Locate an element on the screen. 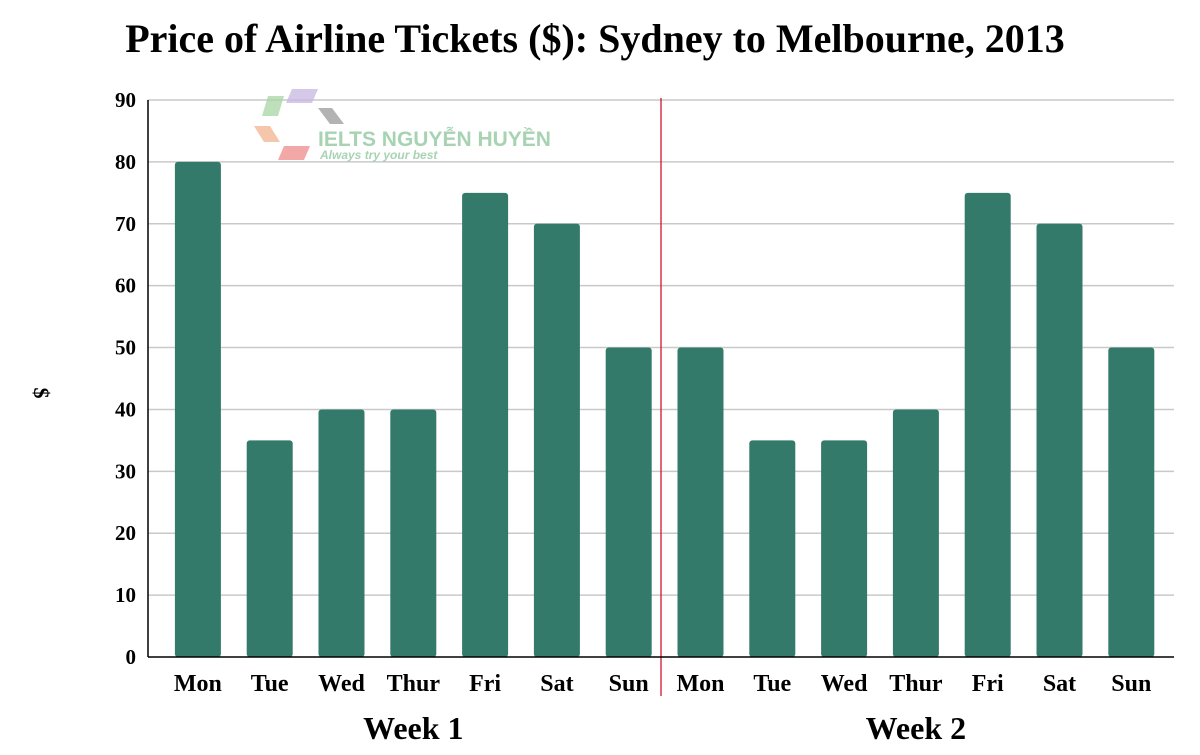 The image size is (1200, 755). y-axis-ticks: 0 10 20 30 40 50 60 70 80 90 is located at coordinates (125, 378).